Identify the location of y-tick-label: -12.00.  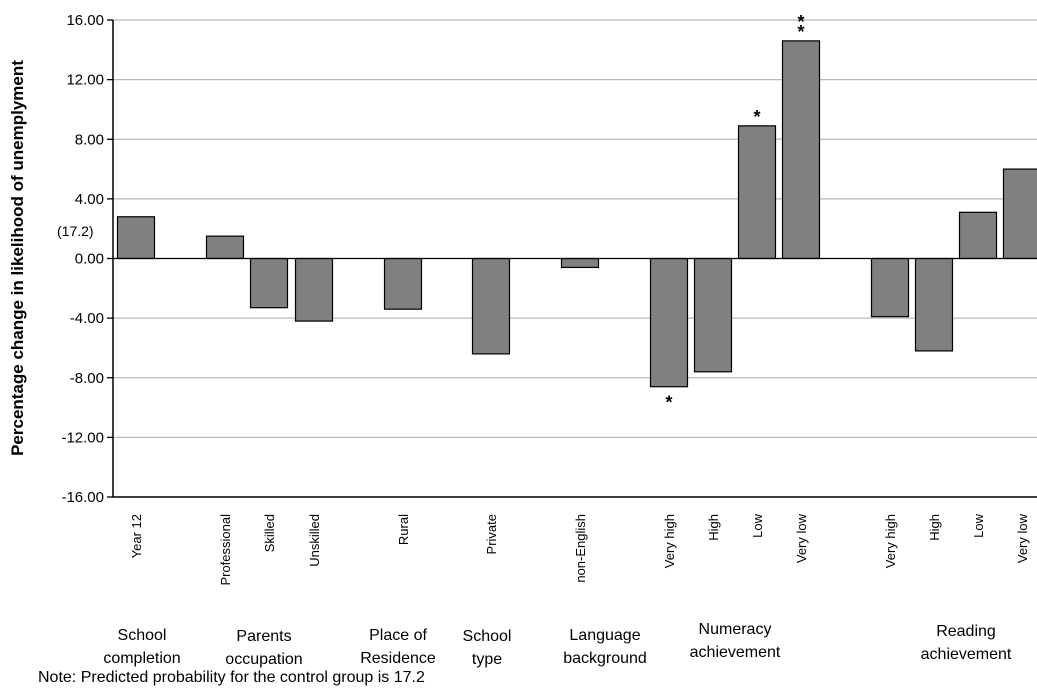
(82, 437).